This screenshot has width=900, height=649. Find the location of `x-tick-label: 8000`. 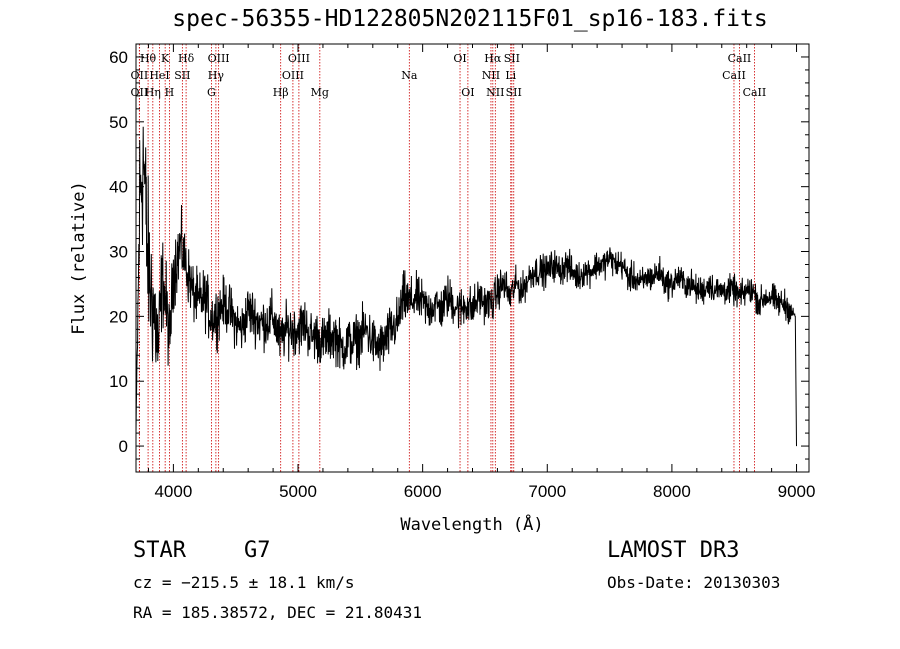

x-tick-label: 8000 is located at coordinates (672, 491).